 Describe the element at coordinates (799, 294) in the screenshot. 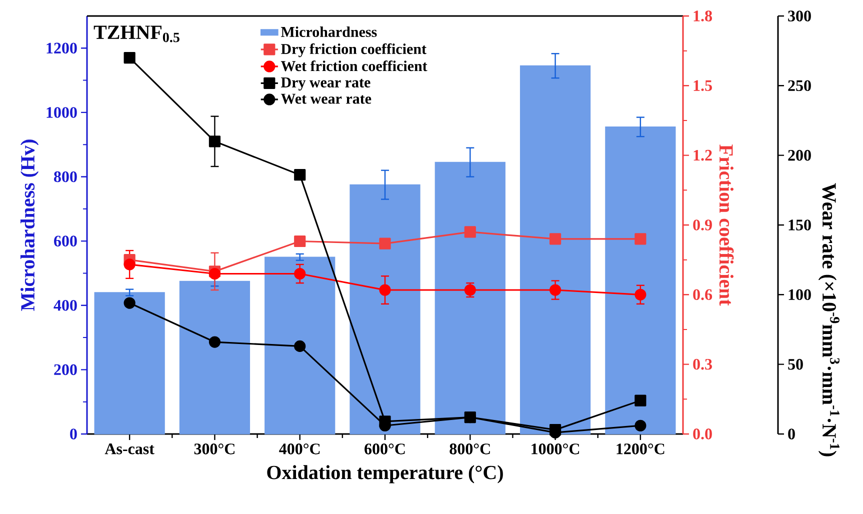

I see `y3-tick-label: 100` at that location.